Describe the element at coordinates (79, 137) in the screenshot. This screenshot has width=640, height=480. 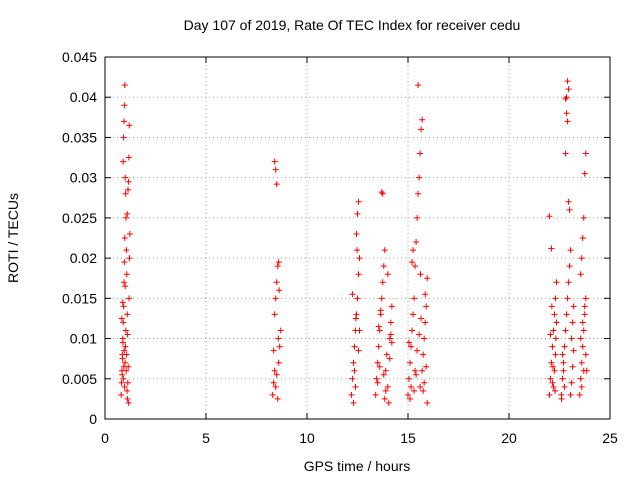
I see `y-tick-label: 0.035` at that location.